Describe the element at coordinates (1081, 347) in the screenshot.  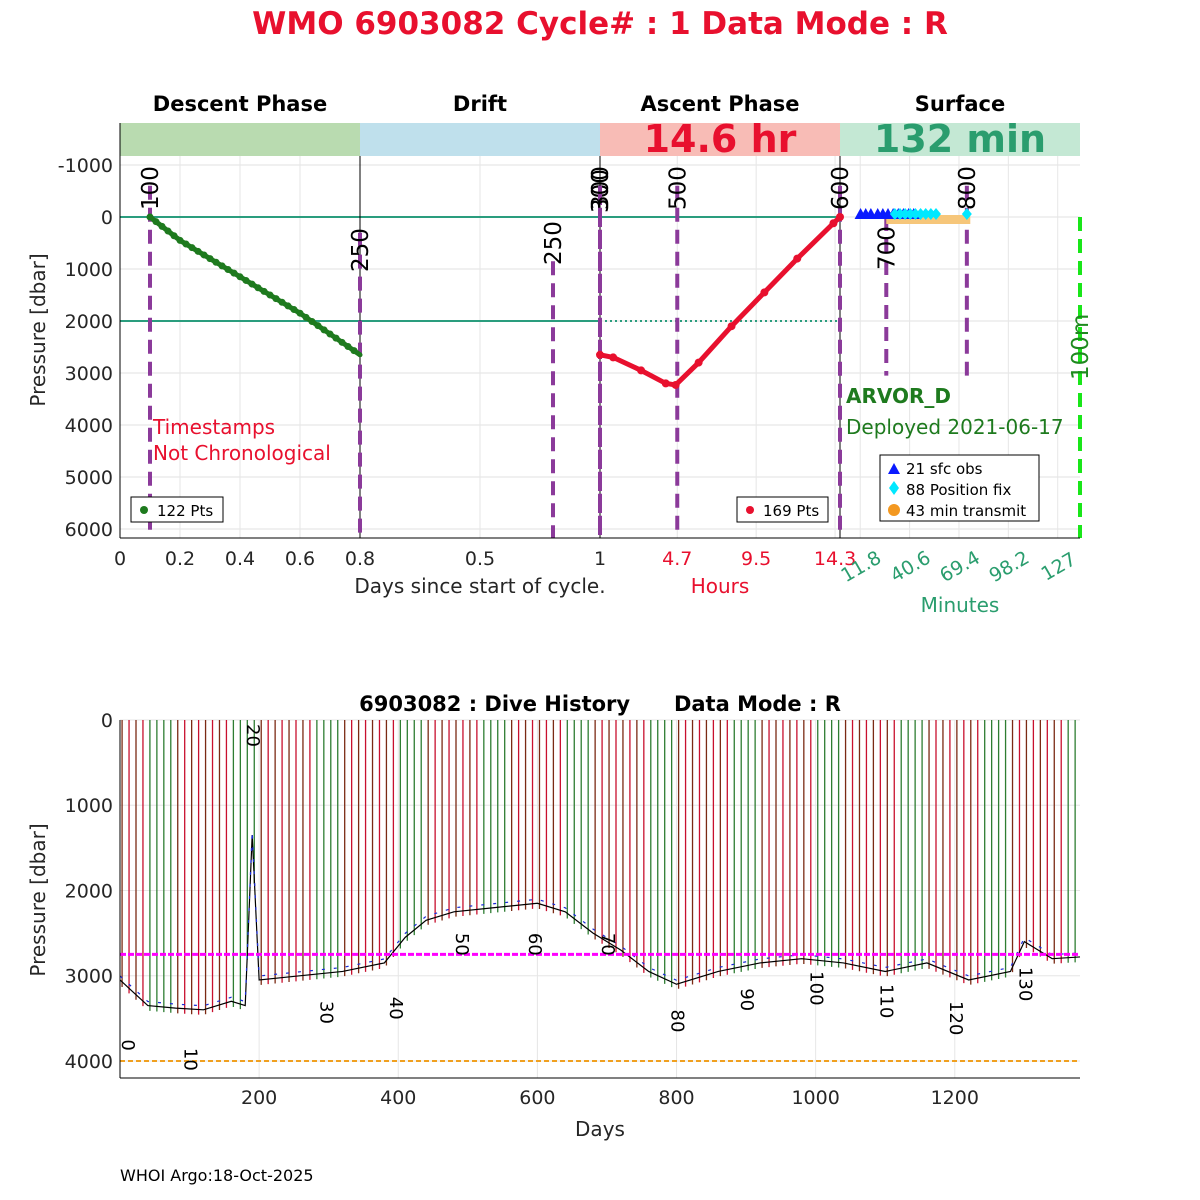
I see `surface-marker-label: 100m` at that location.